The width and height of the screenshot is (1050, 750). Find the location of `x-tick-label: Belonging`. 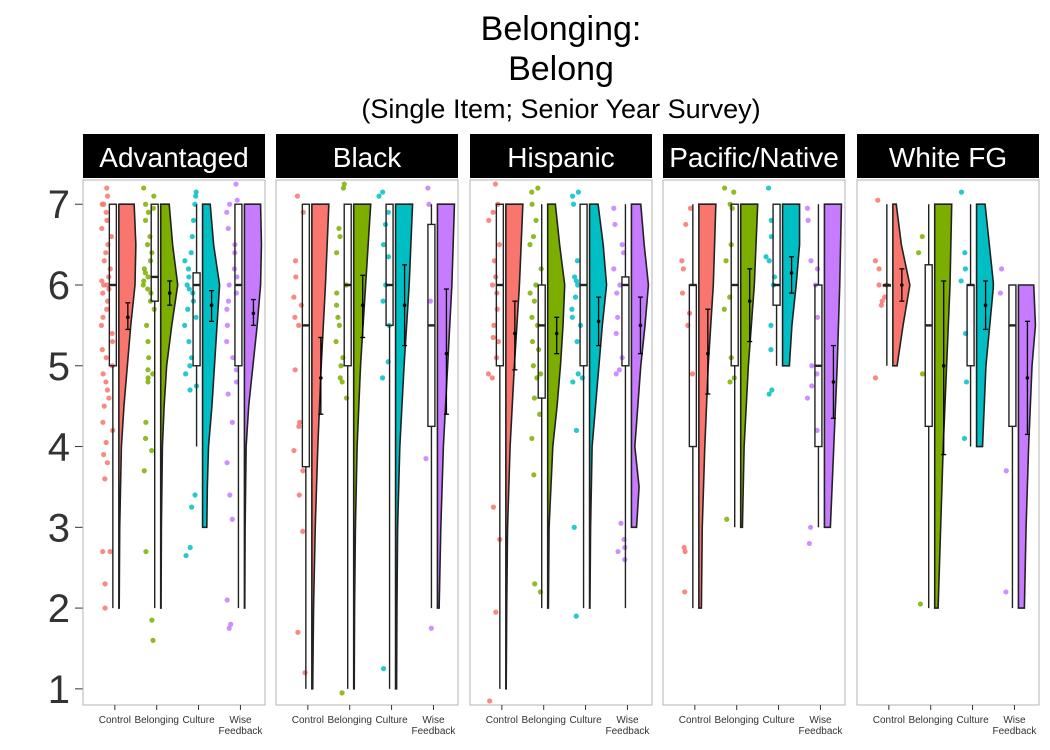

x-tick-label: Belonging is located at coordinates (543, 720).